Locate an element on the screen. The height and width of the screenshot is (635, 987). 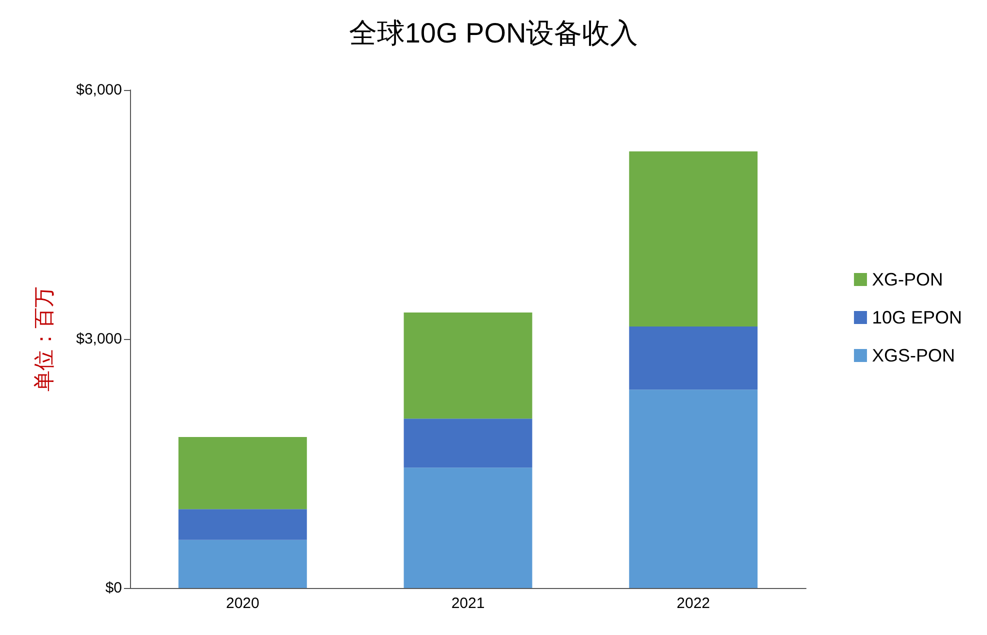
x-tick-label: 2021 is located at coordinates (468, 603).